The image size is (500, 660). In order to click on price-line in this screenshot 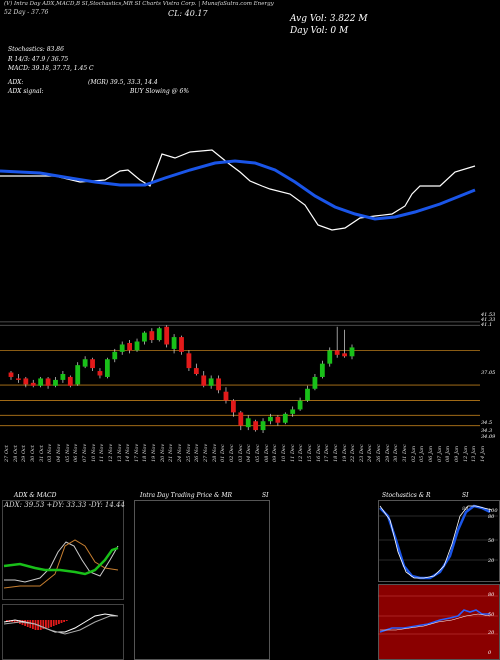, I will do `click(238, 190)`.